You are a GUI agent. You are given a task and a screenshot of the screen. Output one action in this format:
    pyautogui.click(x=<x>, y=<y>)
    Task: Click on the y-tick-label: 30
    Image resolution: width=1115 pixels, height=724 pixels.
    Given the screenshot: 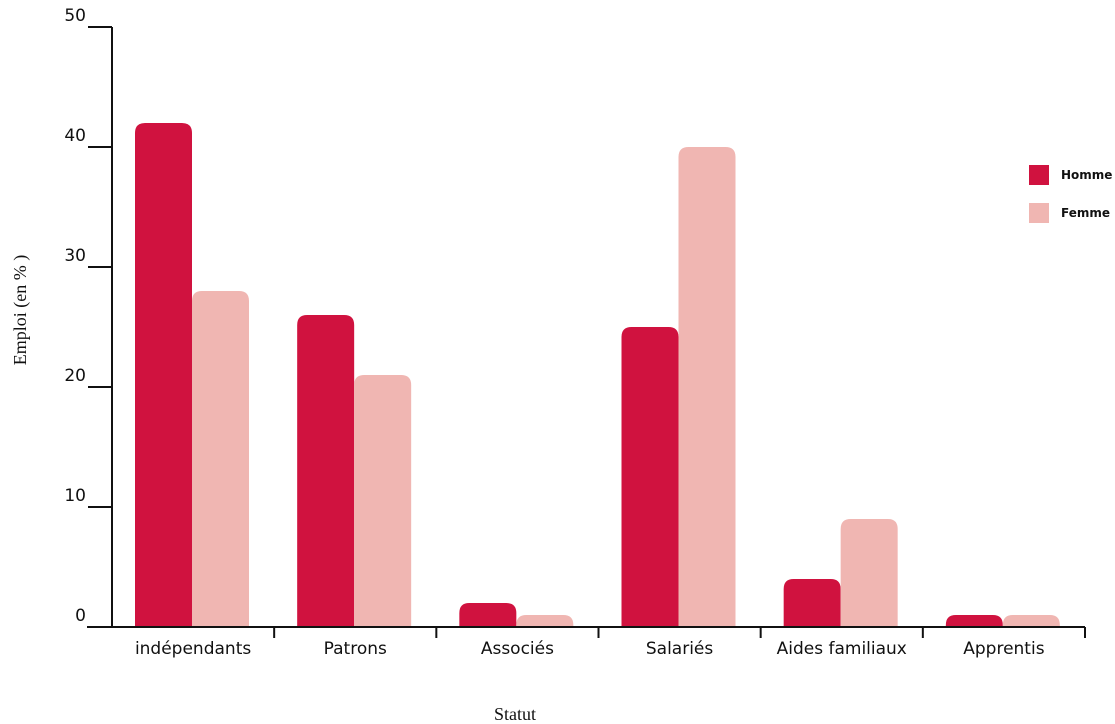 What is the action you would take?
    pyautogui.click(x=75, y=256)
    